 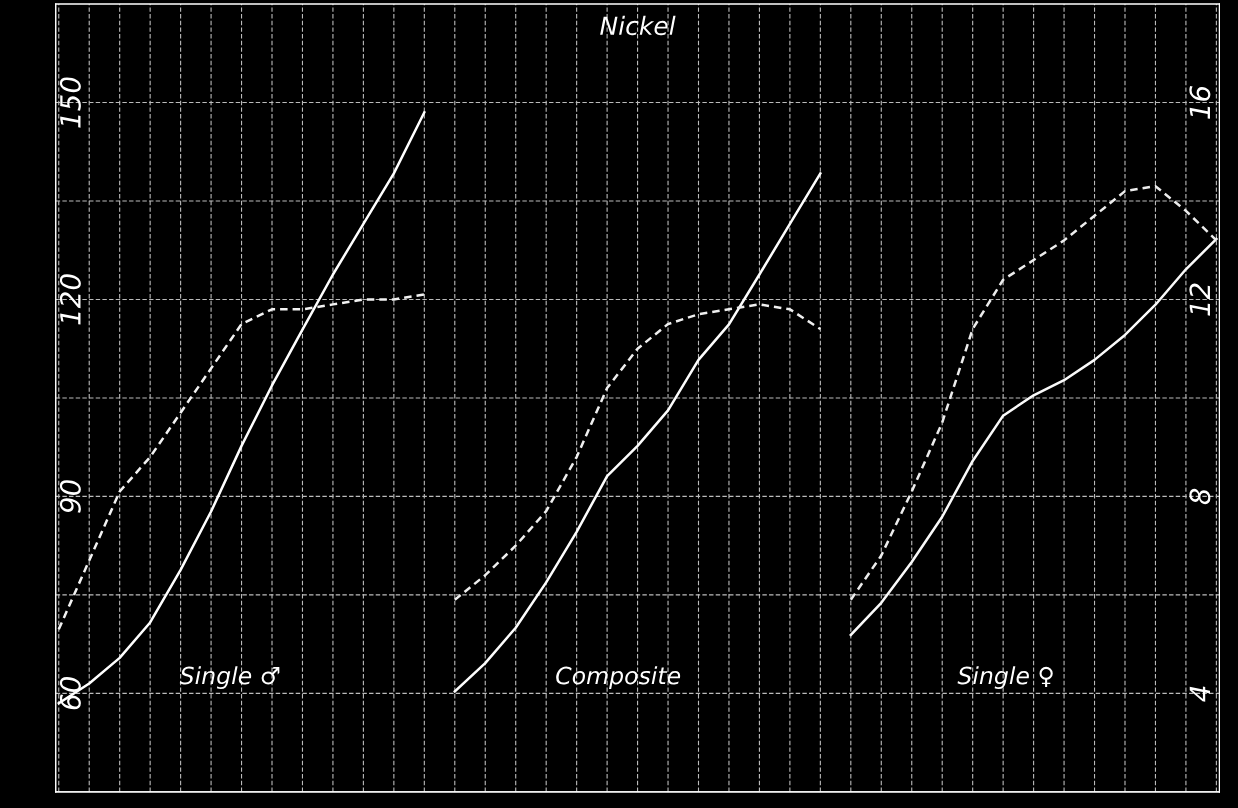 I want to click on chart-title: Nickel, so click(x=638, y=25).